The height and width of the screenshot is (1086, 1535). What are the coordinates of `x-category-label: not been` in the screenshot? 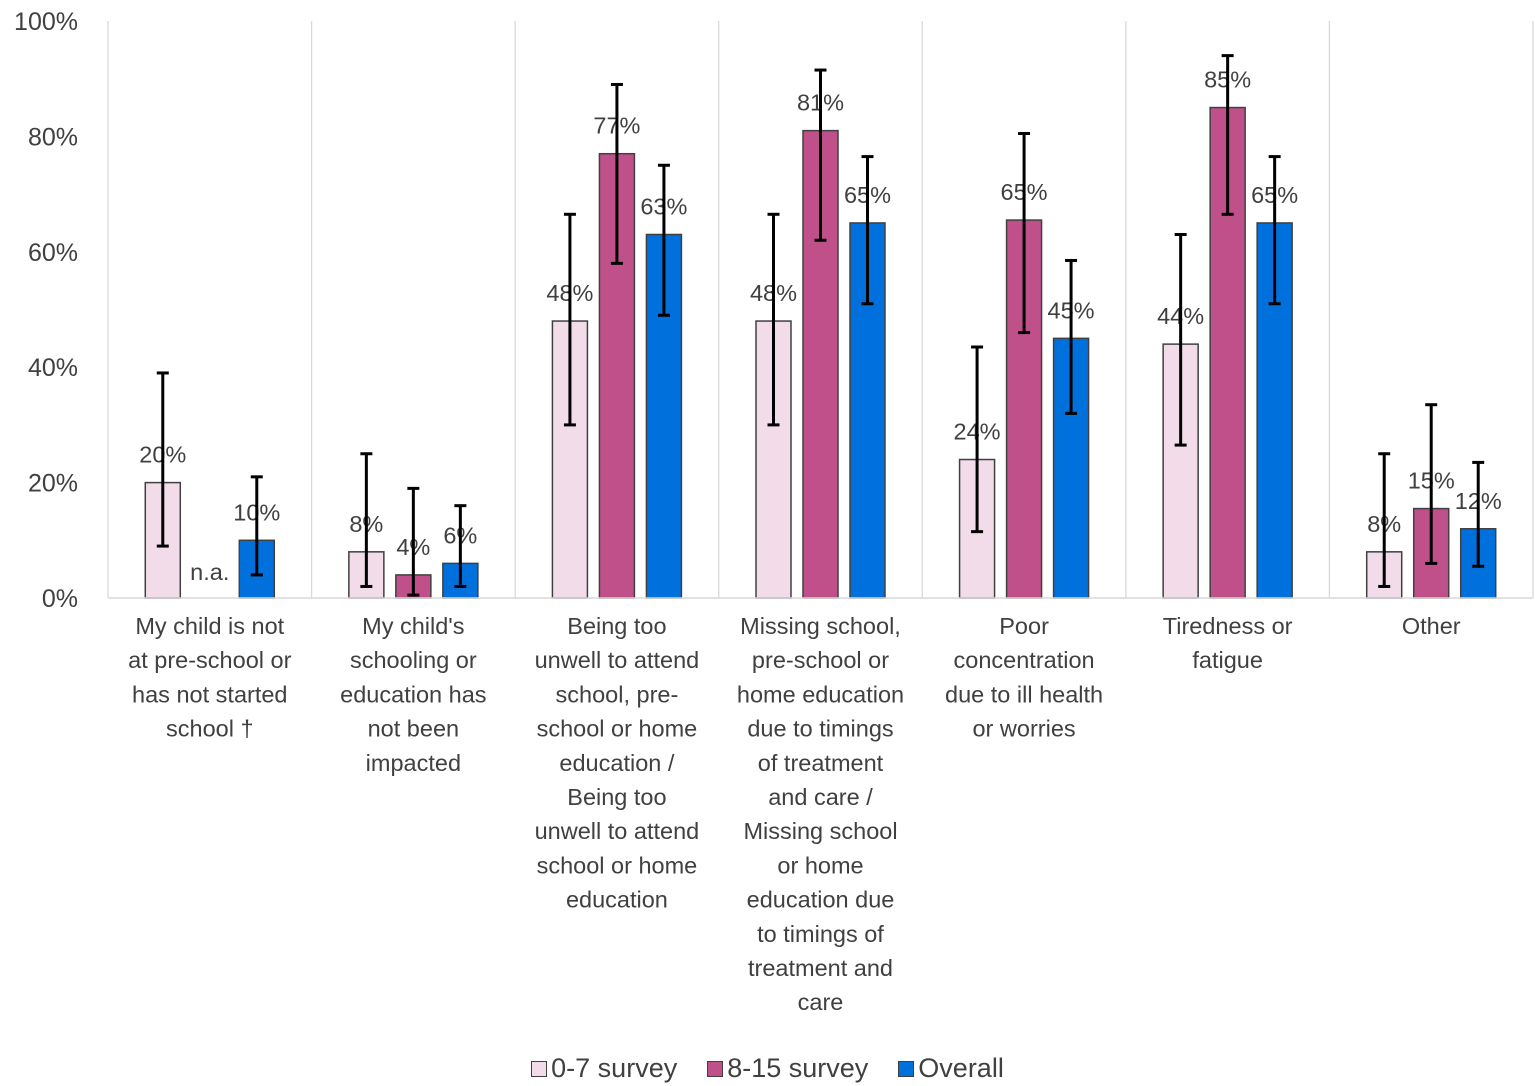 It's located at (413, 729).